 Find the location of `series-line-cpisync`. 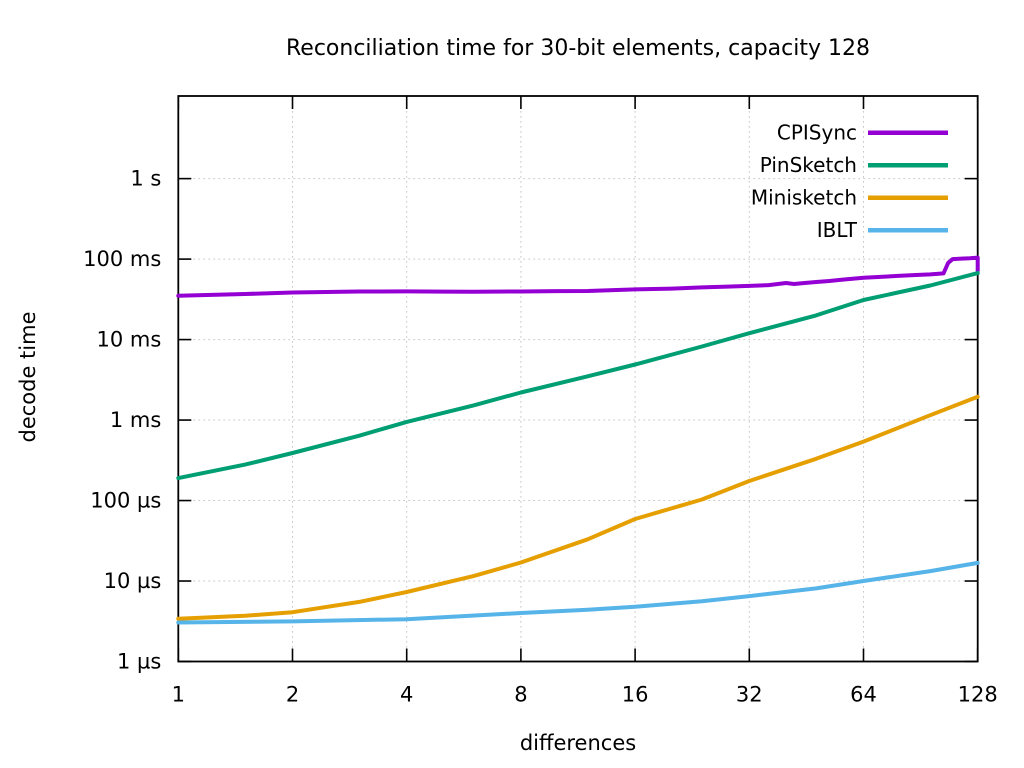

series-line-cpisync is located at coordinates (578, 276).